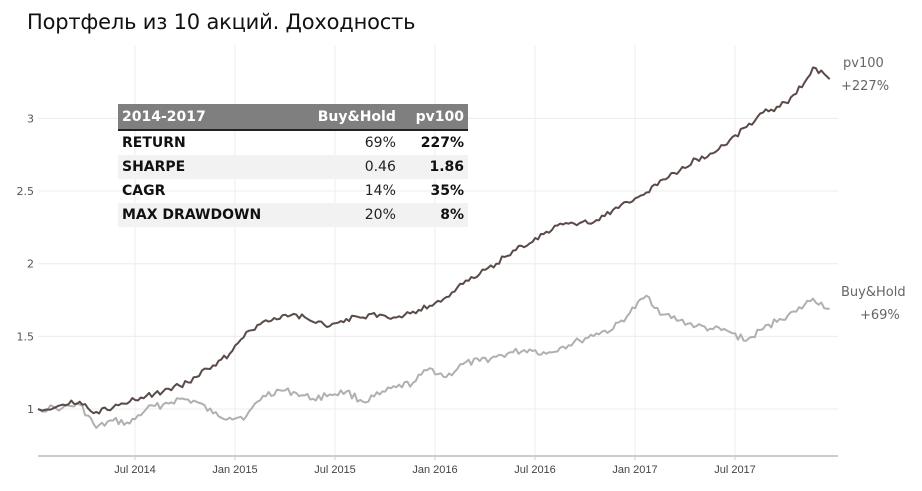 This screenshot has height=491, width=922. What do you see at coordinates (735, 470) in the screenshot?
I see `x-tick-label: Jul 2017` at bounding box center [735, 470].